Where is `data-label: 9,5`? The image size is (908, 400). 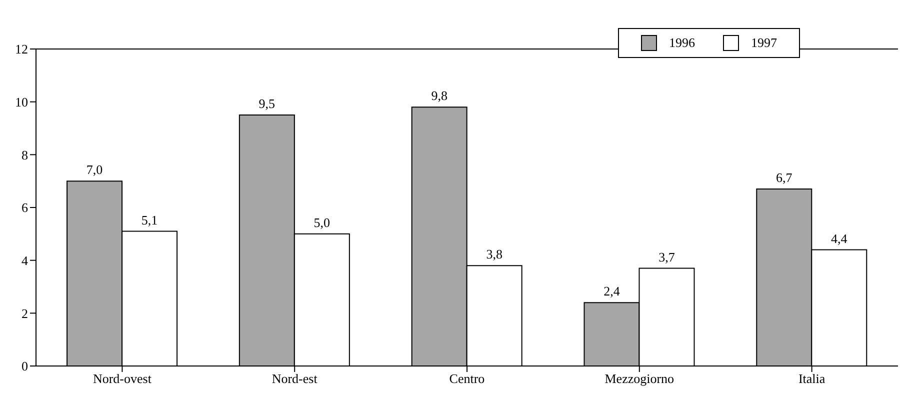
data-label: 9,5 is located at coordinates (267, 104).